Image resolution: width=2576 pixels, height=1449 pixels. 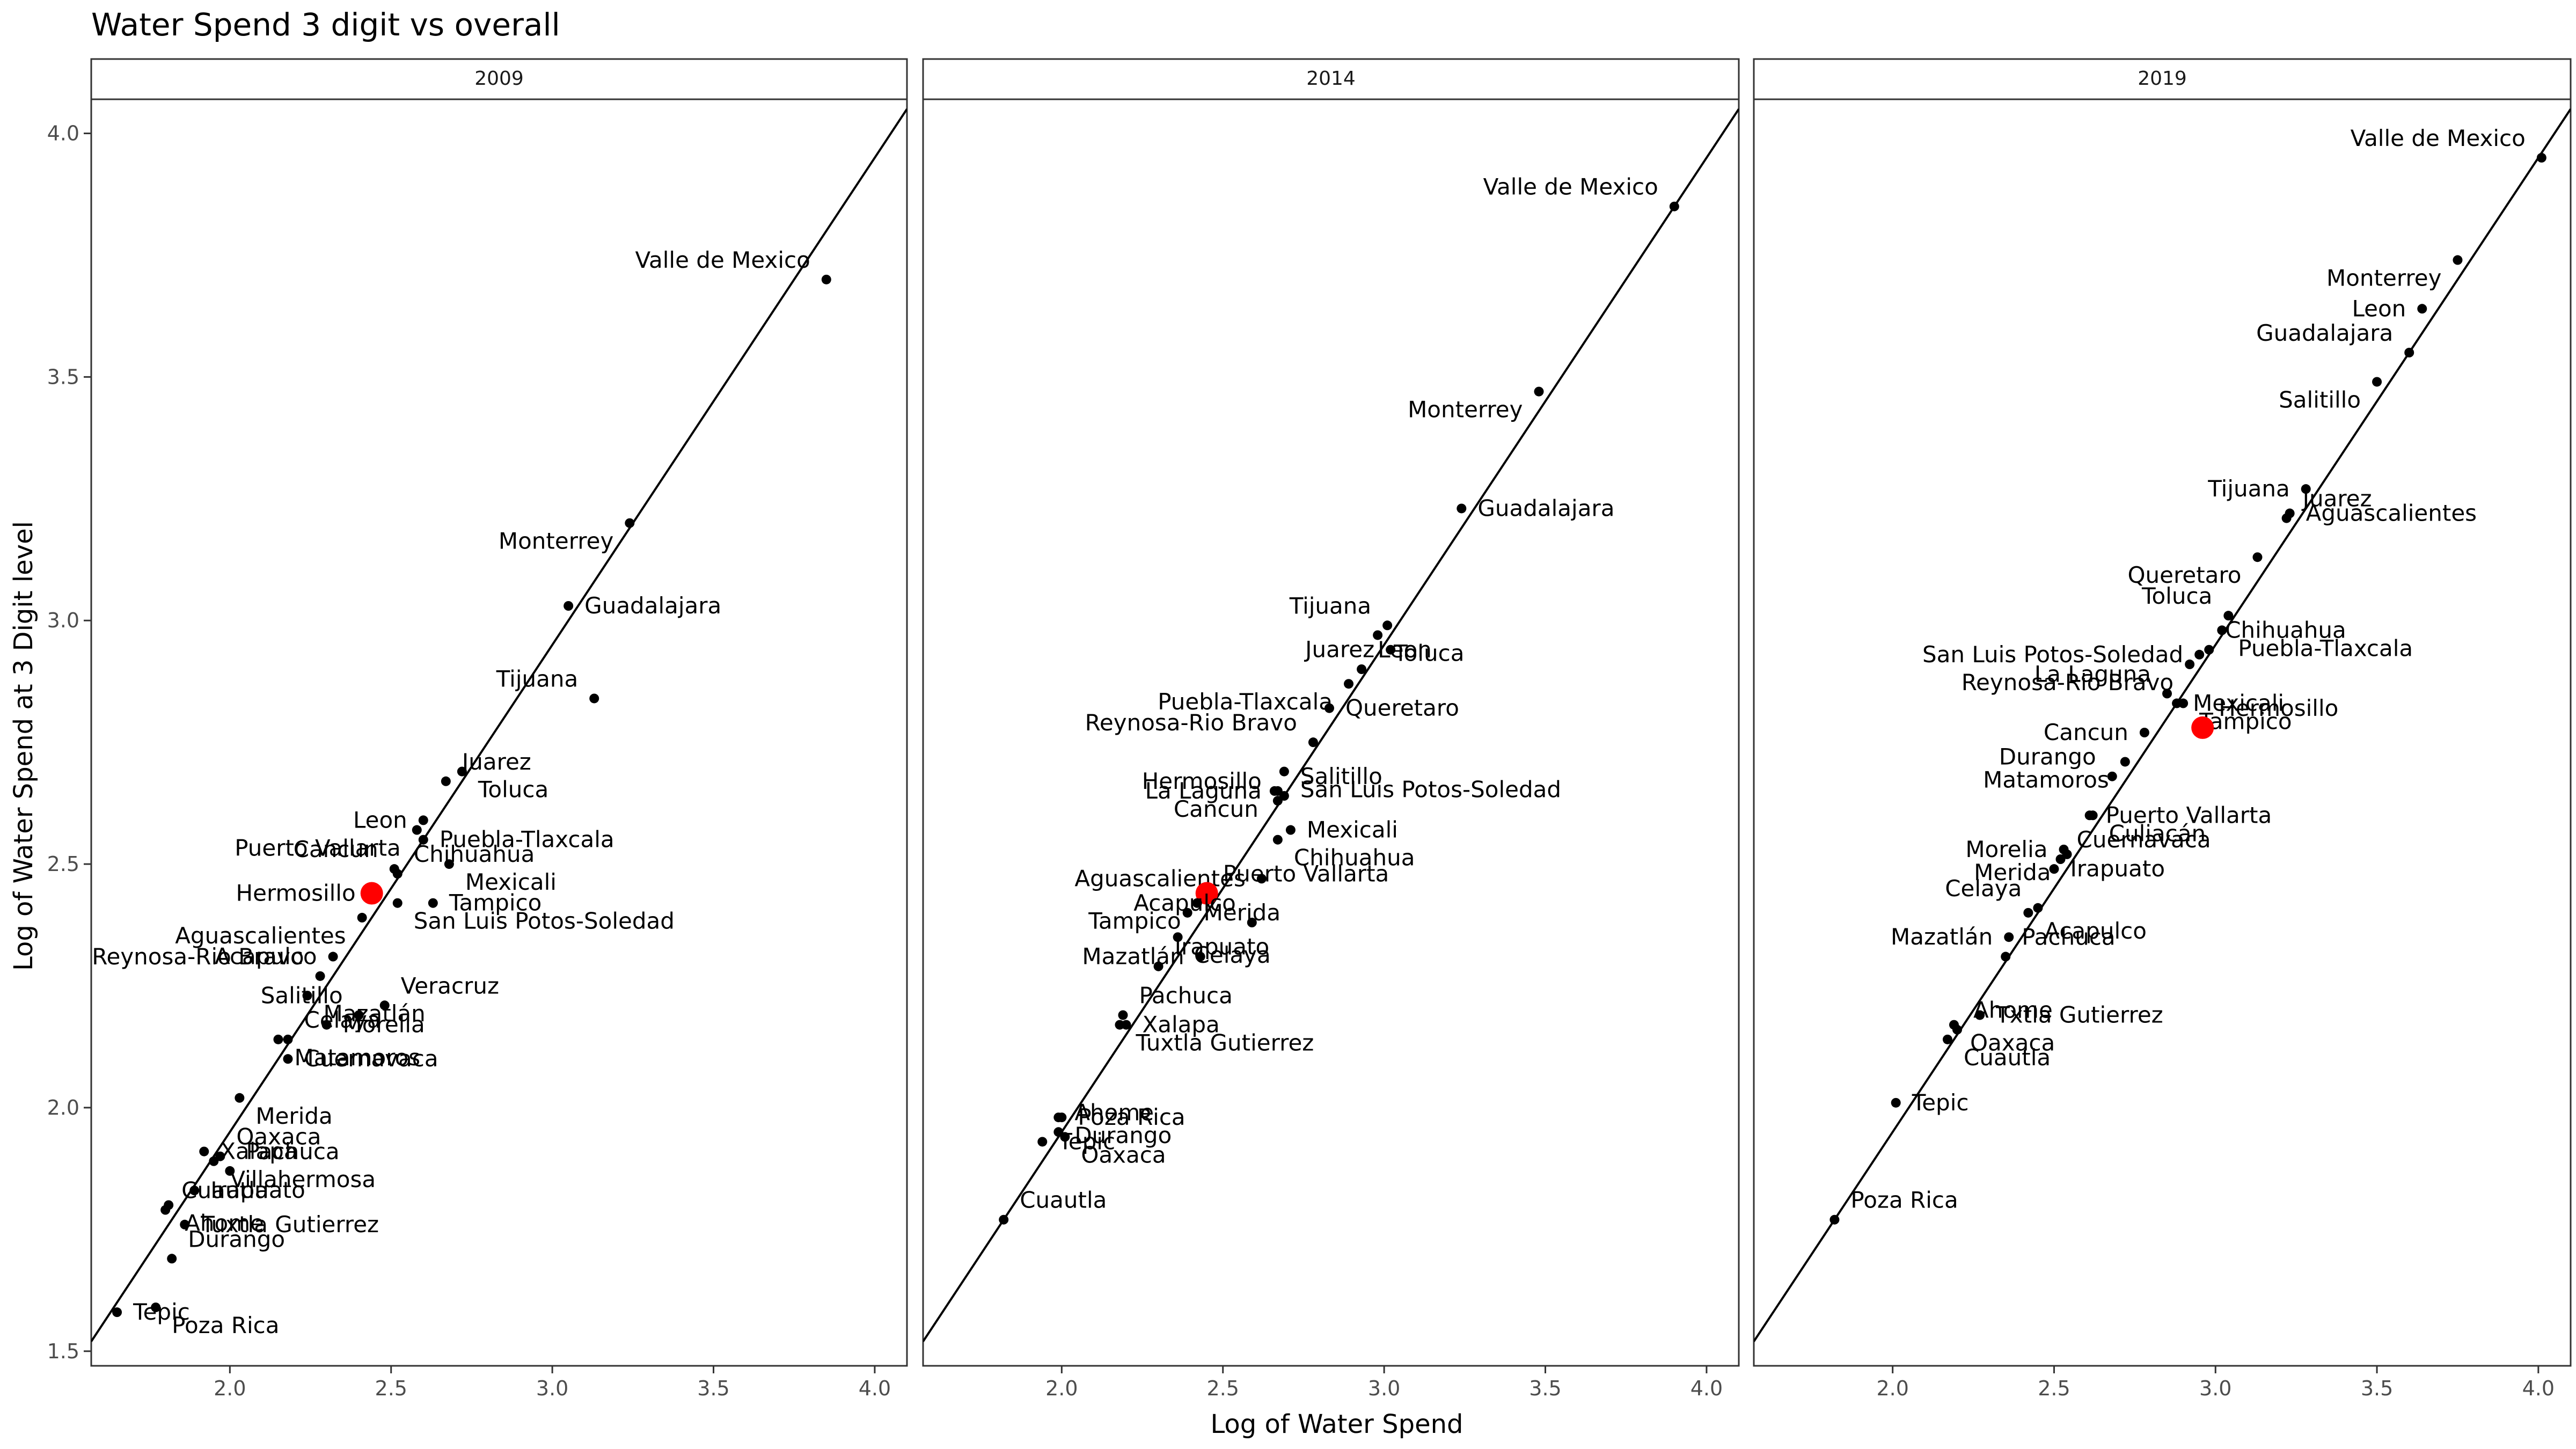 What do you see at coordinates (63, 864) in the screenshot?
I see `y-tick-label: 2.5` at bounding box center [63, 864].